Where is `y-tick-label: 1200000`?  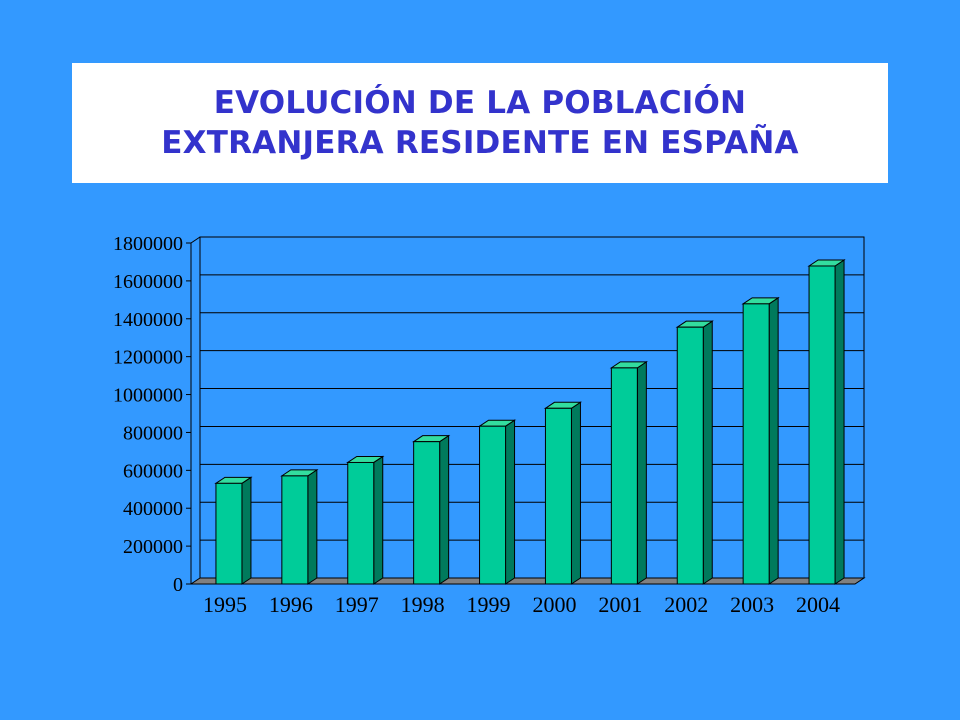 y-tick-label: 1200000 is located at coordinates (148, 358).